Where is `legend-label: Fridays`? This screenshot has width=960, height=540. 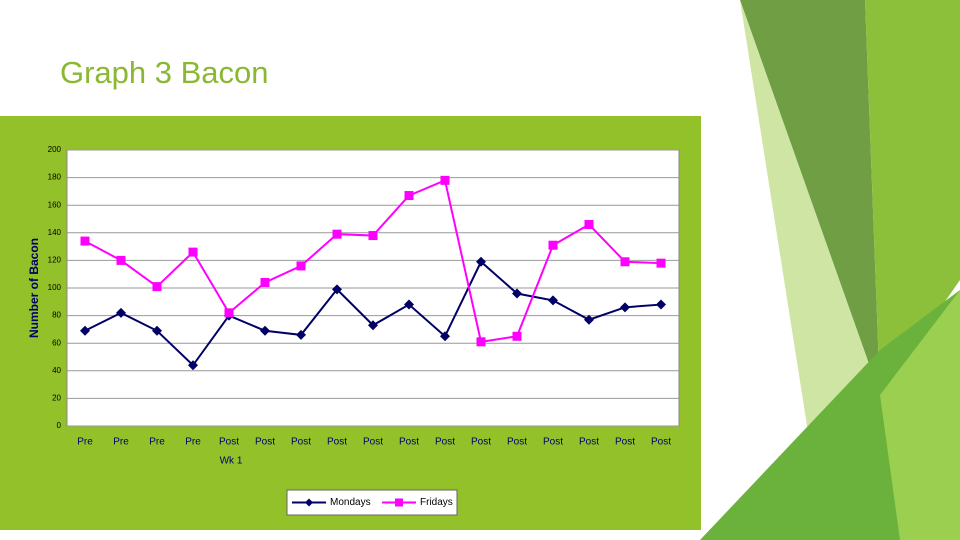
legend-label: Fridays is located at coordinates (436, 502).